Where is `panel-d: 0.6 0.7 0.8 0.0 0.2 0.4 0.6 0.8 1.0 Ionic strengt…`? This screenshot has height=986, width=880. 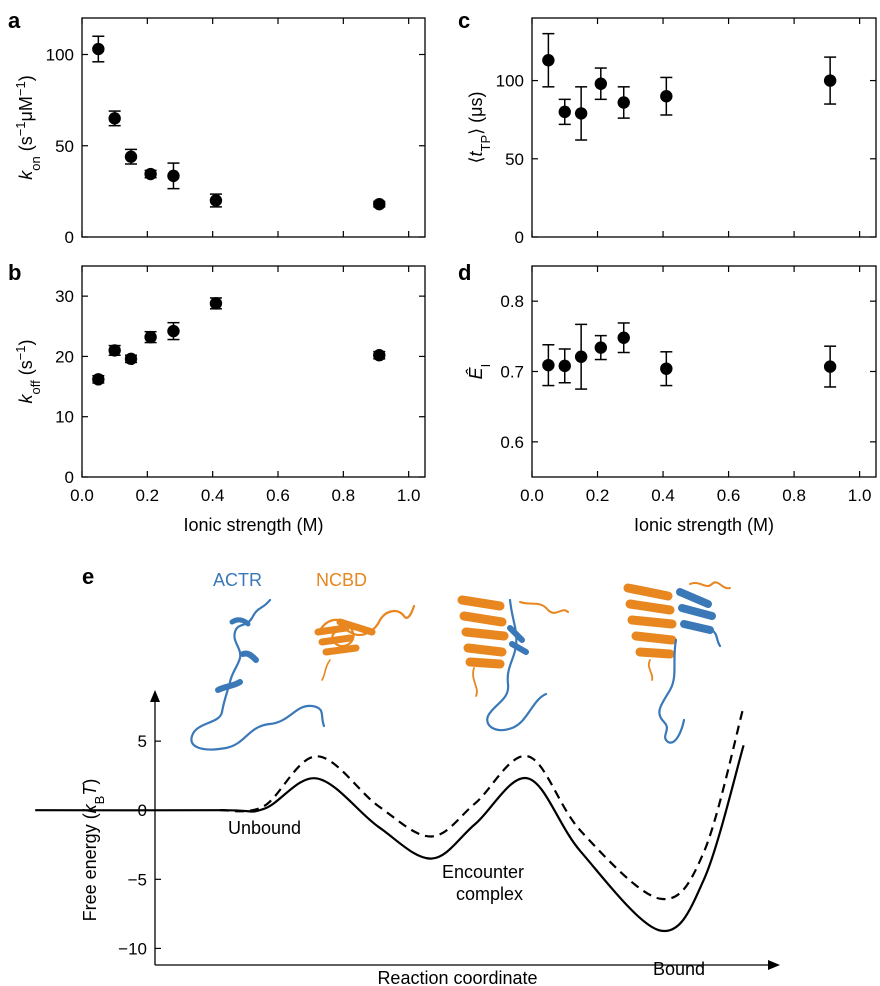
panel-d: 0.6 0.7 0.8 0.0 0.2 0.4 0.6 0.8 1.0 Ionic strengt… is located at coordinates (671, 400).